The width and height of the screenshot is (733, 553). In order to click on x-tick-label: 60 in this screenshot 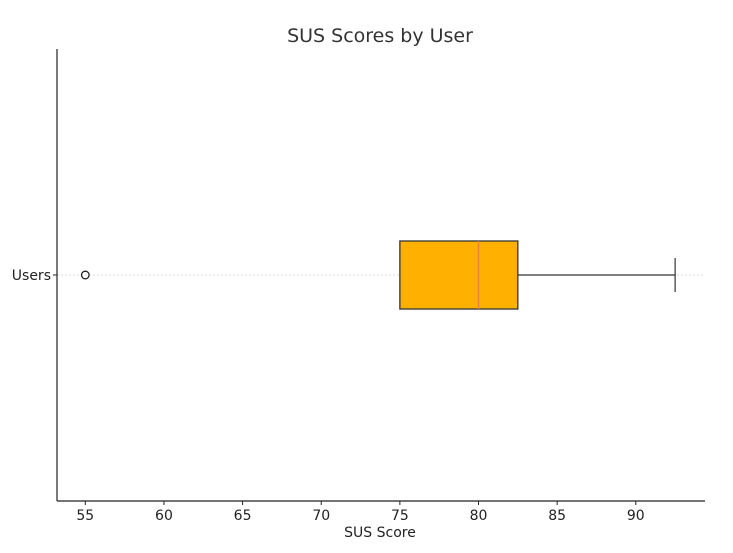, I will do `click(164, 516)`.